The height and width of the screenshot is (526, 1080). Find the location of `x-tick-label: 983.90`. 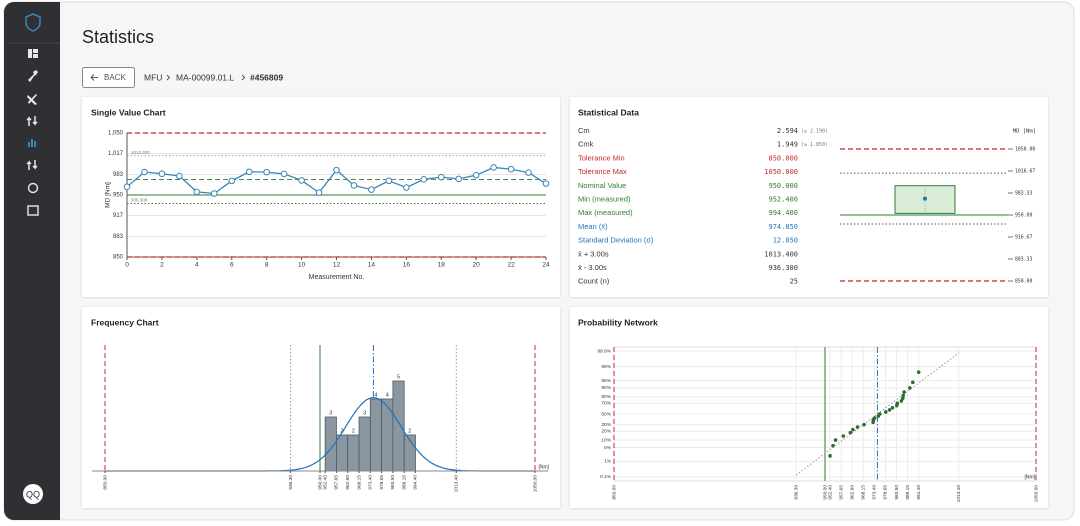

x-tick-label: 983.90 is located at coordinates (897, 492).